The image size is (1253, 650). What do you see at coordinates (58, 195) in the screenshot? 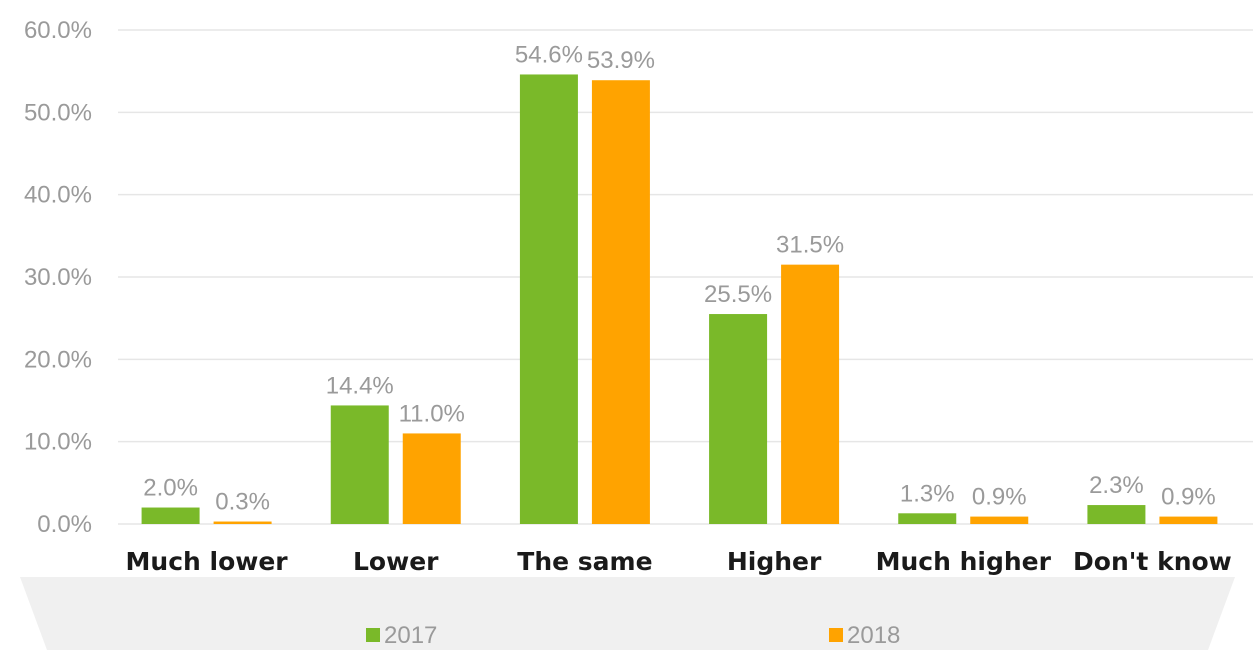
I see `y-tick-label: 40.0%` at bounding box center [58, 195].